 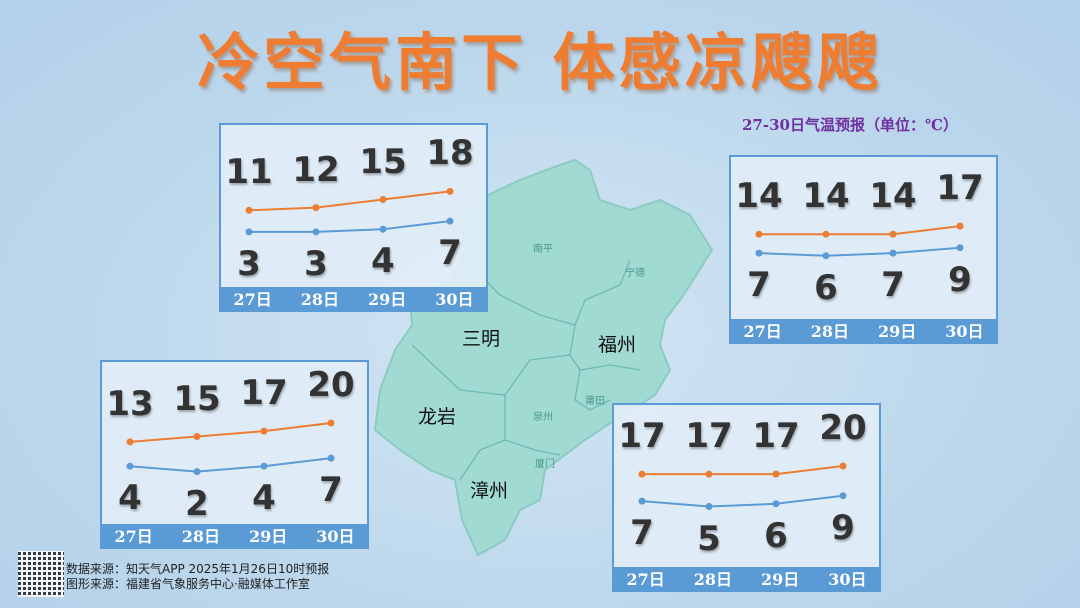 What do you see at coordinates (545, 464) in the screenshot?
I see `map-label-xiamen: 厦门` at bounding box center [545, 464].